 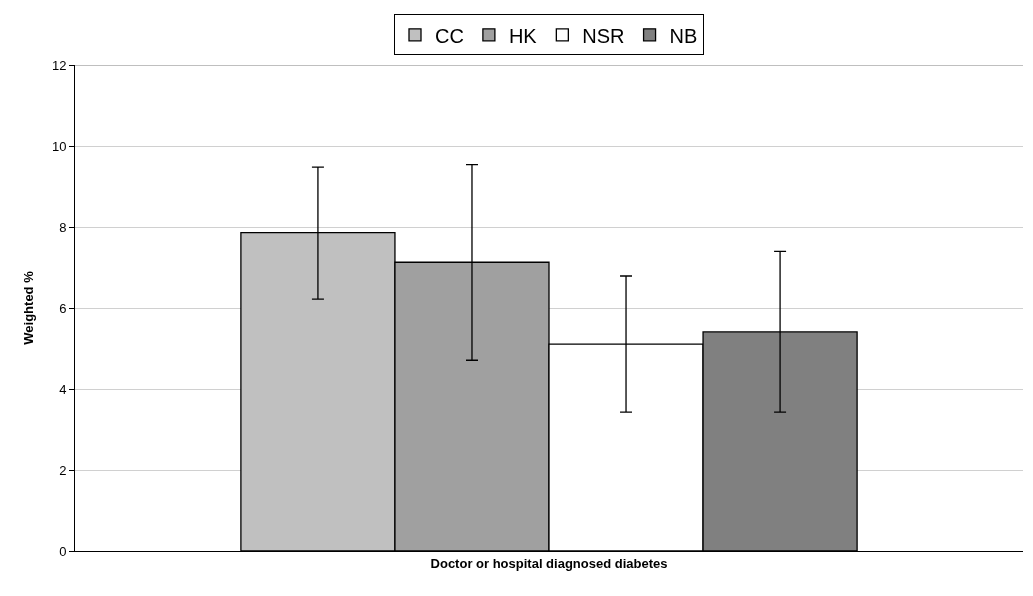 I want to click on y-tick-label: 10, so click(x=59, y=146).